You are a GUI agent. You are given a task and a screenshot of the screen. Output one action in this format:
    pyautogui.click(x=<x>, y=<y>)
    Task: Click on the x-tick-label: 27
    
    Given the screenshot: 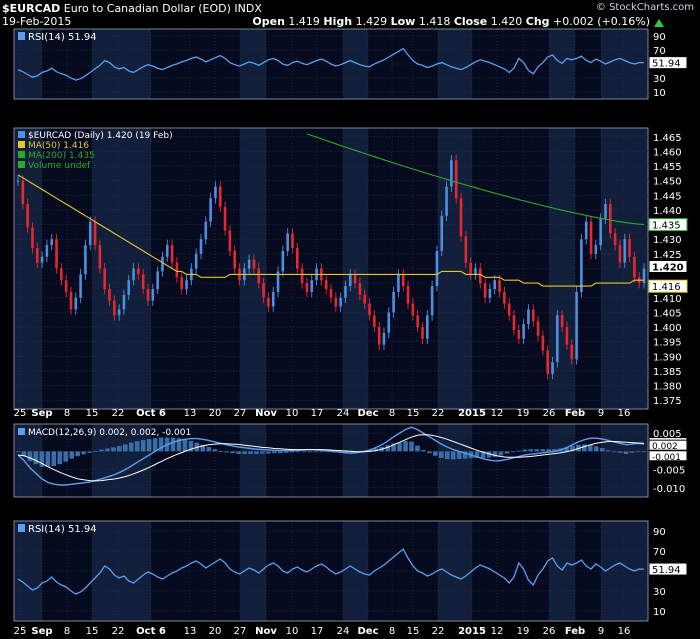 What is the action you would take?
    pyautogui.click(x=240, y=631)
    